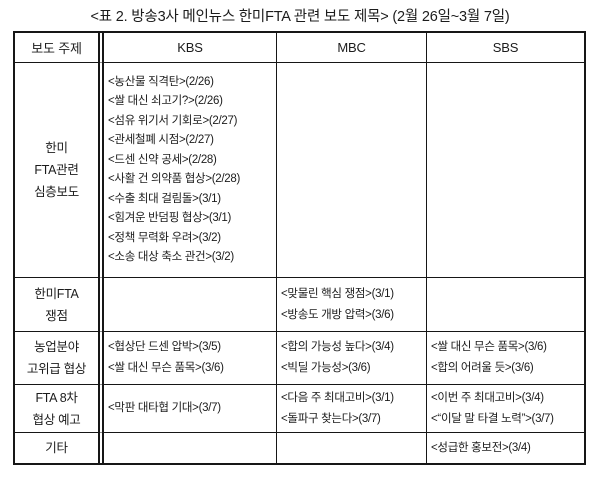 This screenshot has width=600, height=477. I want to click on row-label-line: 한미FTA, so click(56, 293).